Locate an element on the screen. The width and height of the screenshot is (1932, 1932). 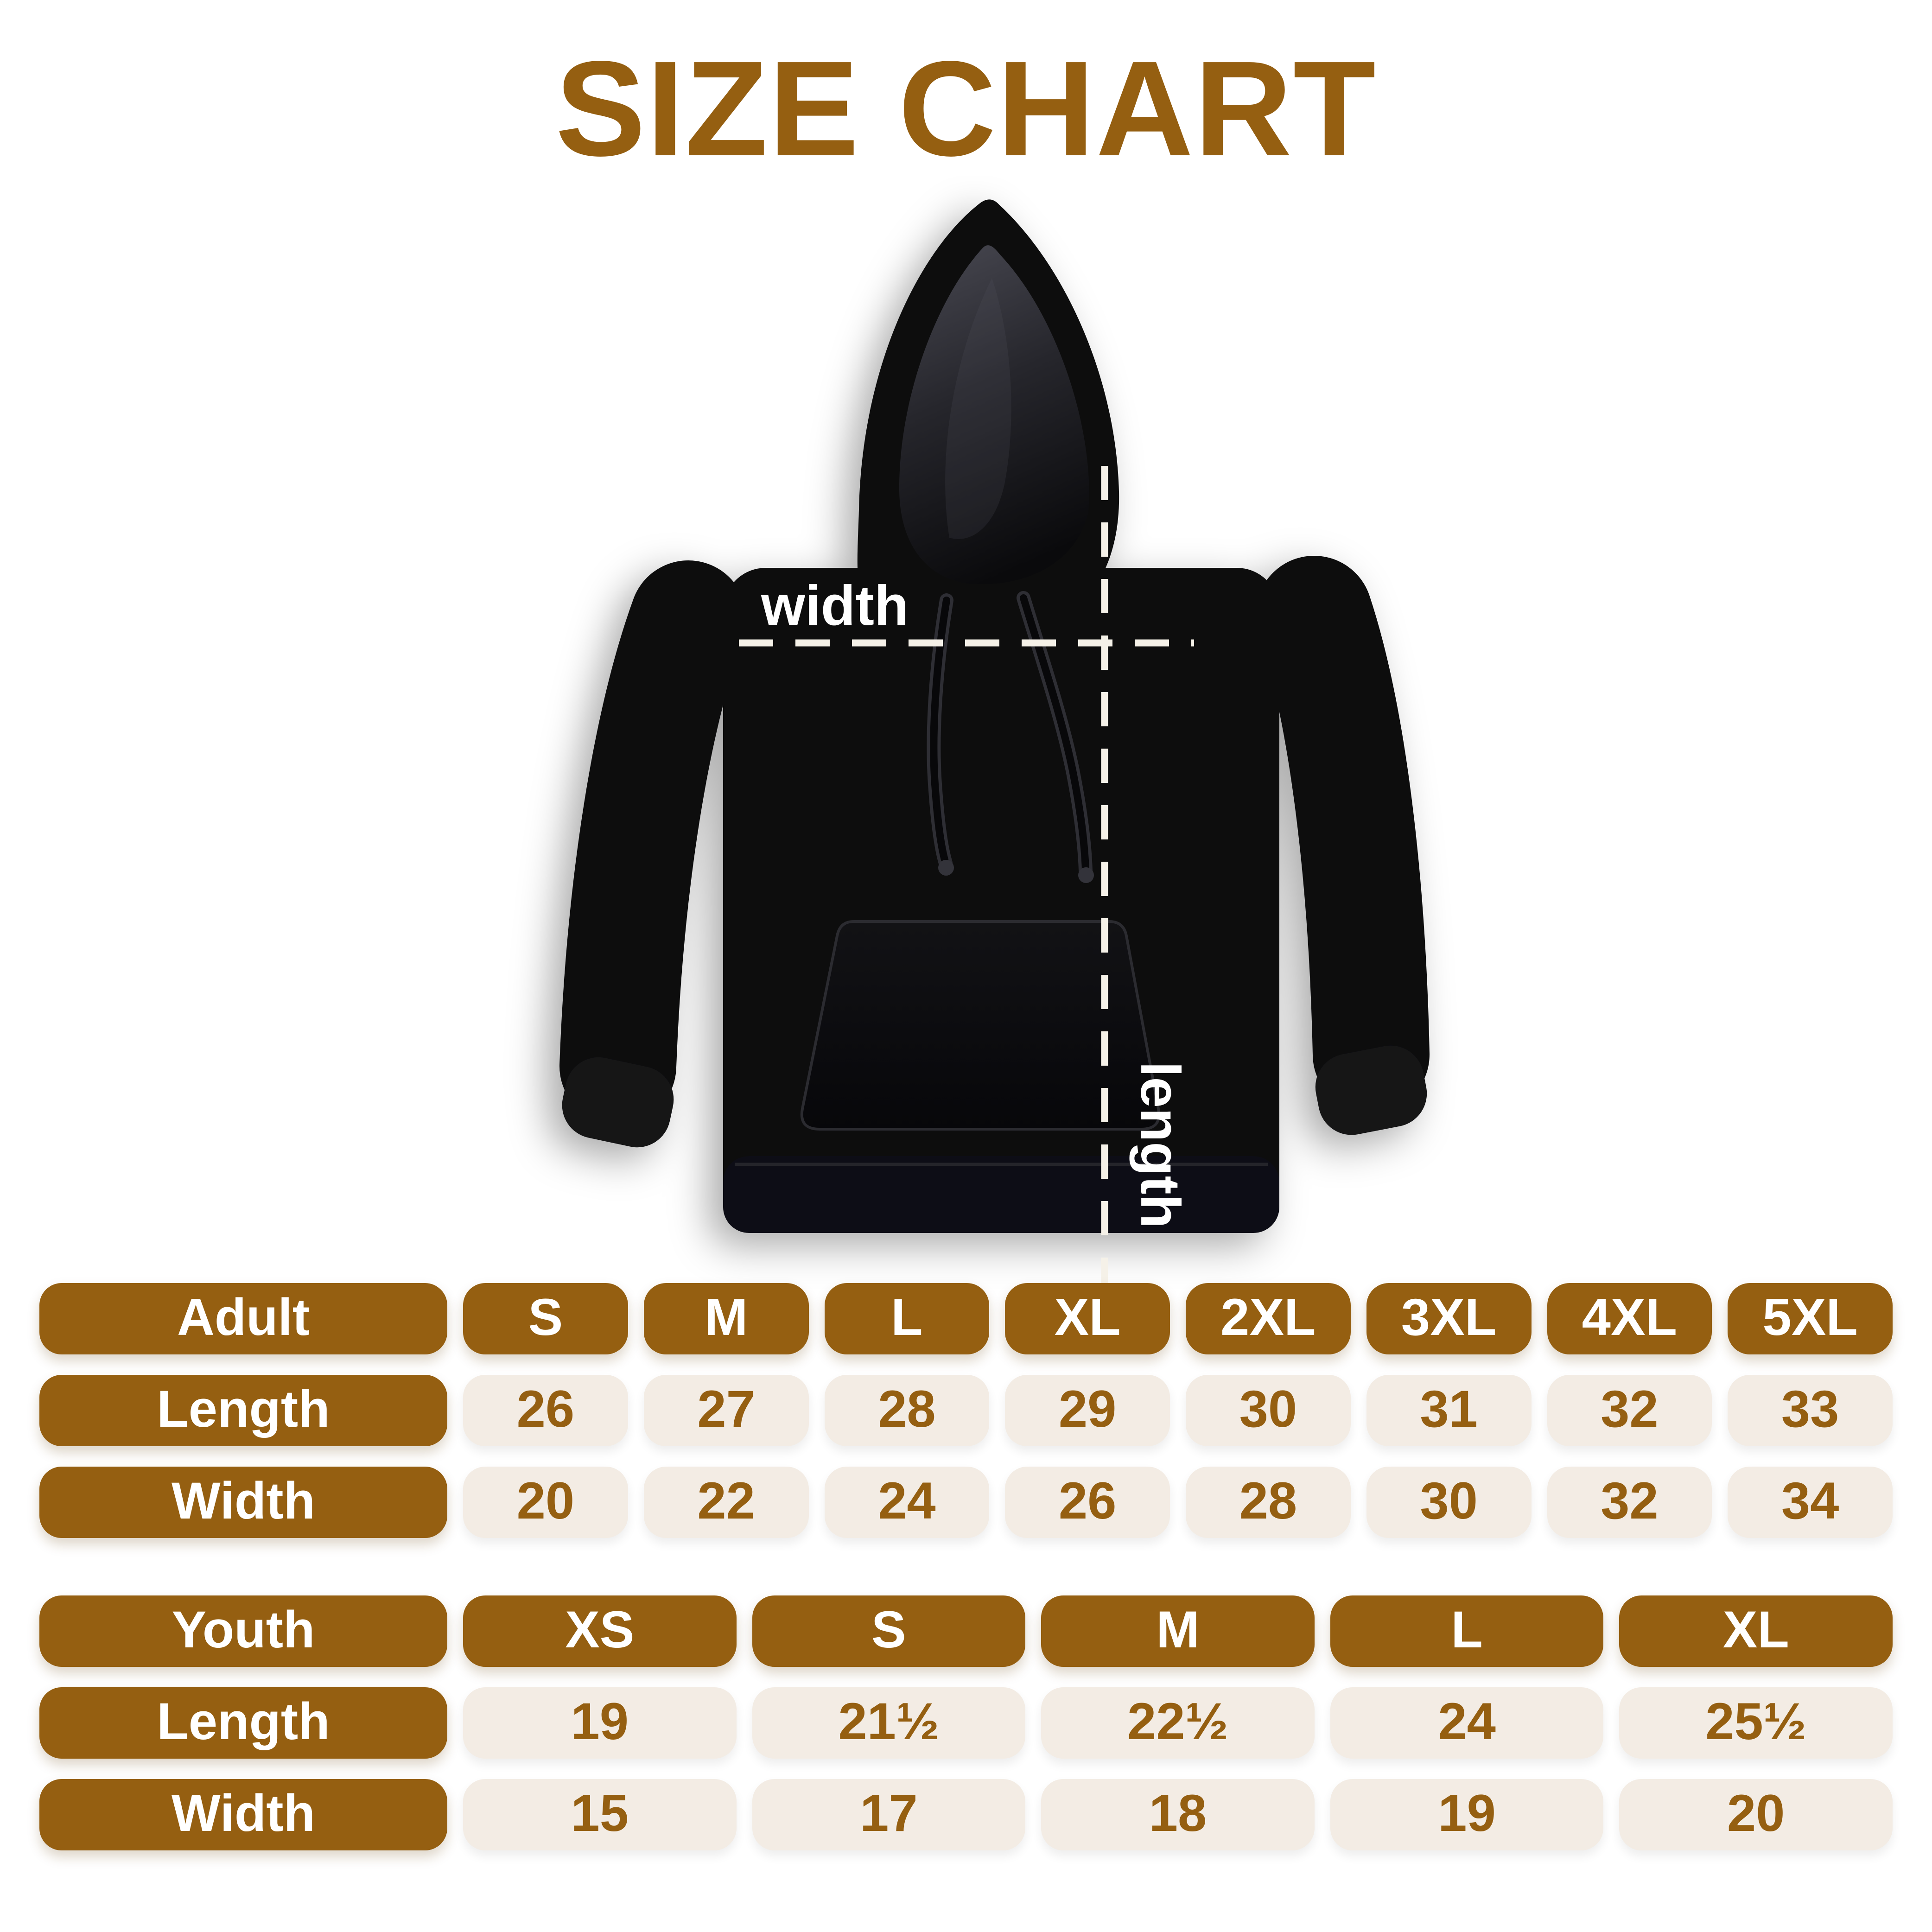
size-header-adult-3xl: 3XL is located at coordinates (1449, 1318).